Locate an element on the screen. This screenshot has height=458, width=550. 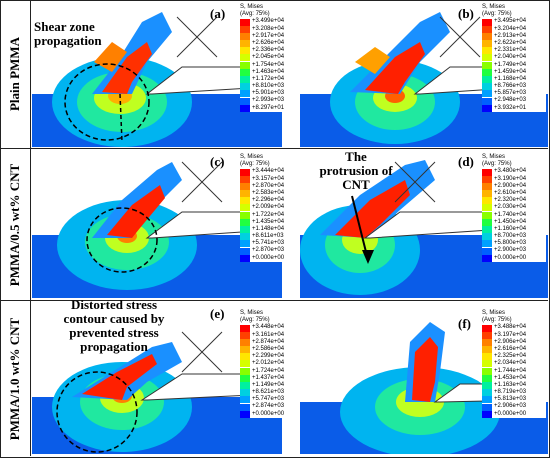
legend-value: +1.163e+04 is located at coordinates (510, 384).